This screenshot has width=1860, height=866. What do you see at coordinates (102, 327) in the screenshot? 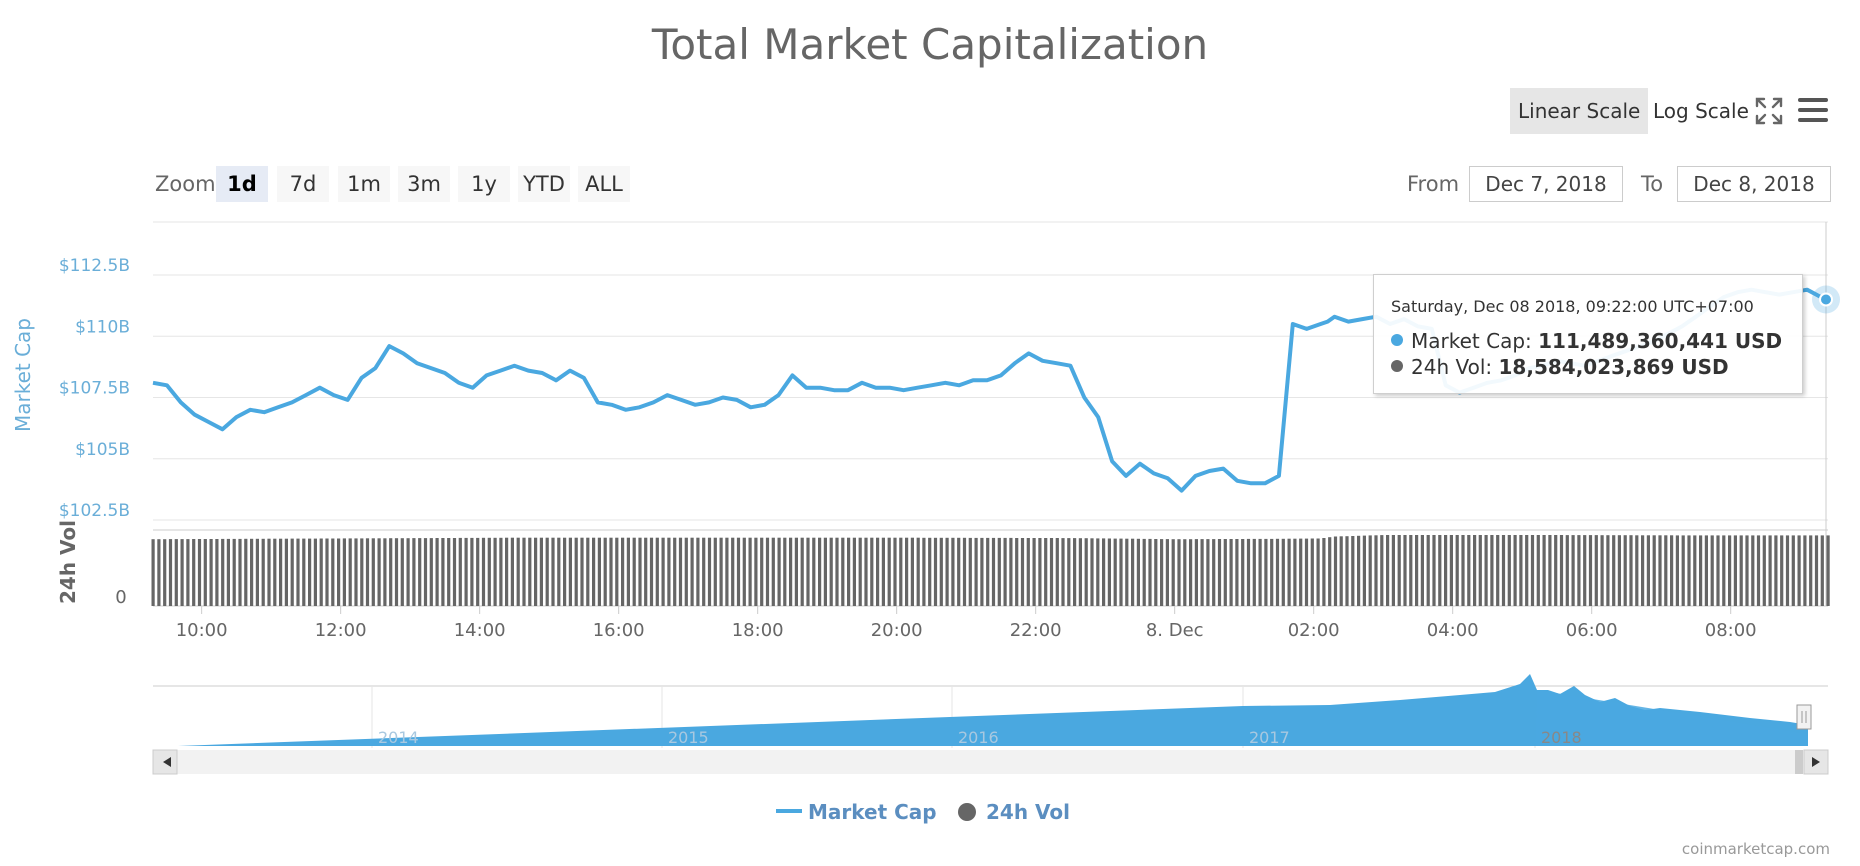
I see `y-tick-label: $110B` at bounding box center [102, 327].